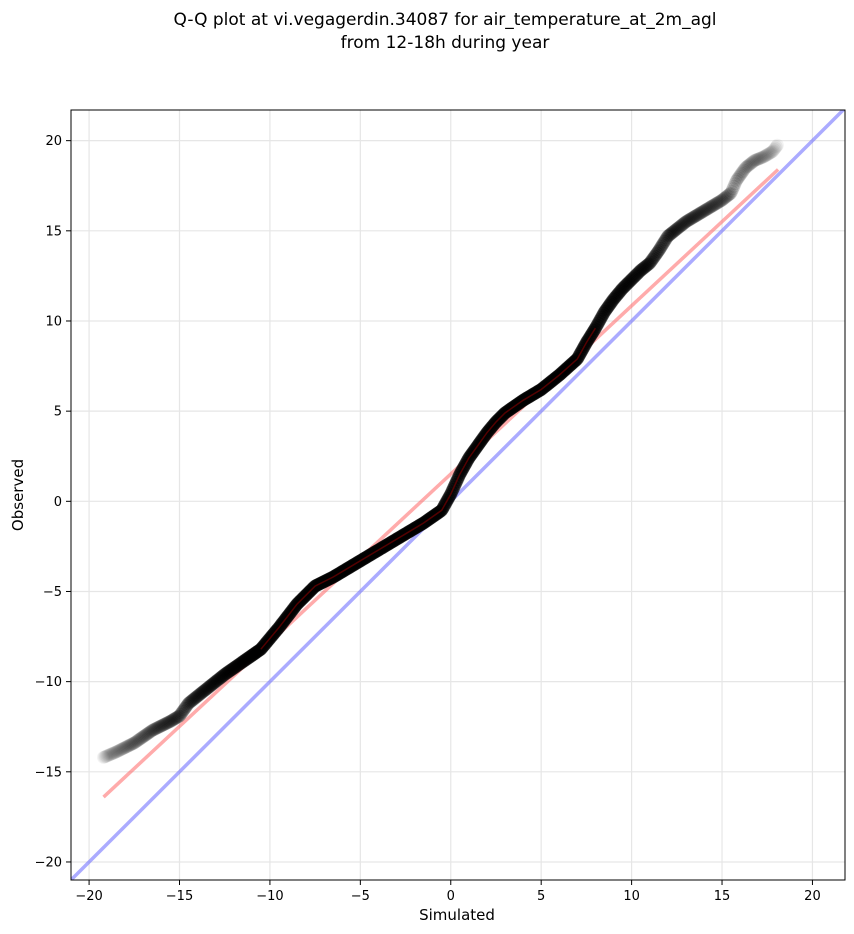 This screenshot has height=934, width=854. Describe the element at coordinates (48, 772) in the screenshot. I see `y-tick-label: −15` at that location.